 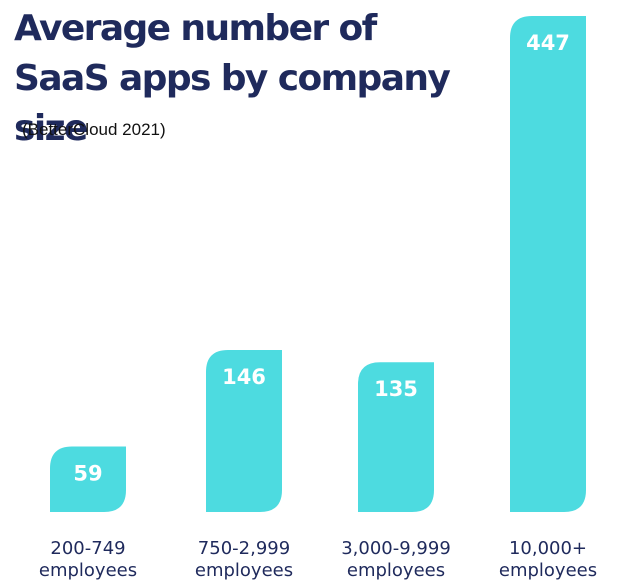 What do you see at coordinates (396, 389) in the screenshot?
I see `data-label-3: 135` at bounding box center [396, 389].